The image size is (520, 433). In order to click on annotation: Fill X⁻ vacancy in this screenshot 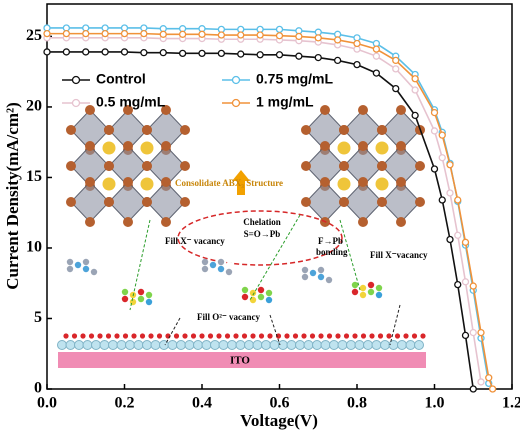, I will do `click(195, 241)`.